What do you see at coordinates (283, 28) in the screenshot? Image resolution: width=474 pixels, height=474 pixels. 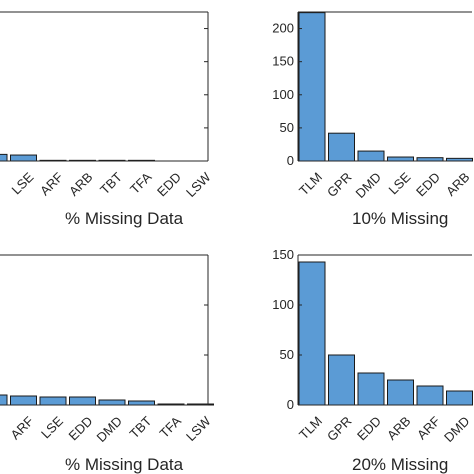 I see `y-tick-label: 200` at bounding box center [283, 28].